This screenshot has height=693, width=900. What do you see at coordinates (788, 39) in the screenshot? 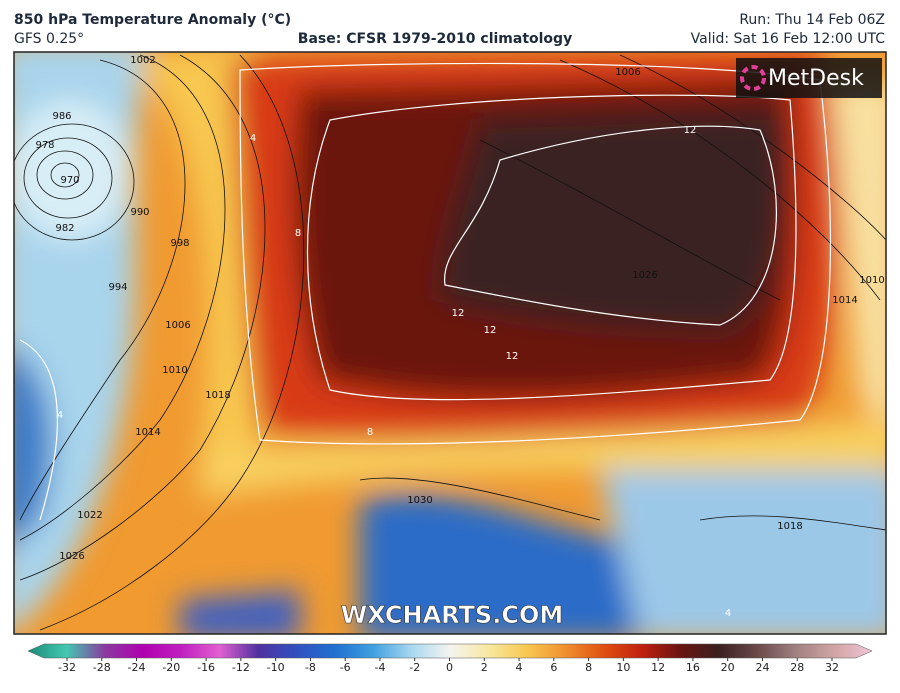
I see `valid: Valid: Sat 16 Feb 12:00 UTC` at bounding box center [788, 39].